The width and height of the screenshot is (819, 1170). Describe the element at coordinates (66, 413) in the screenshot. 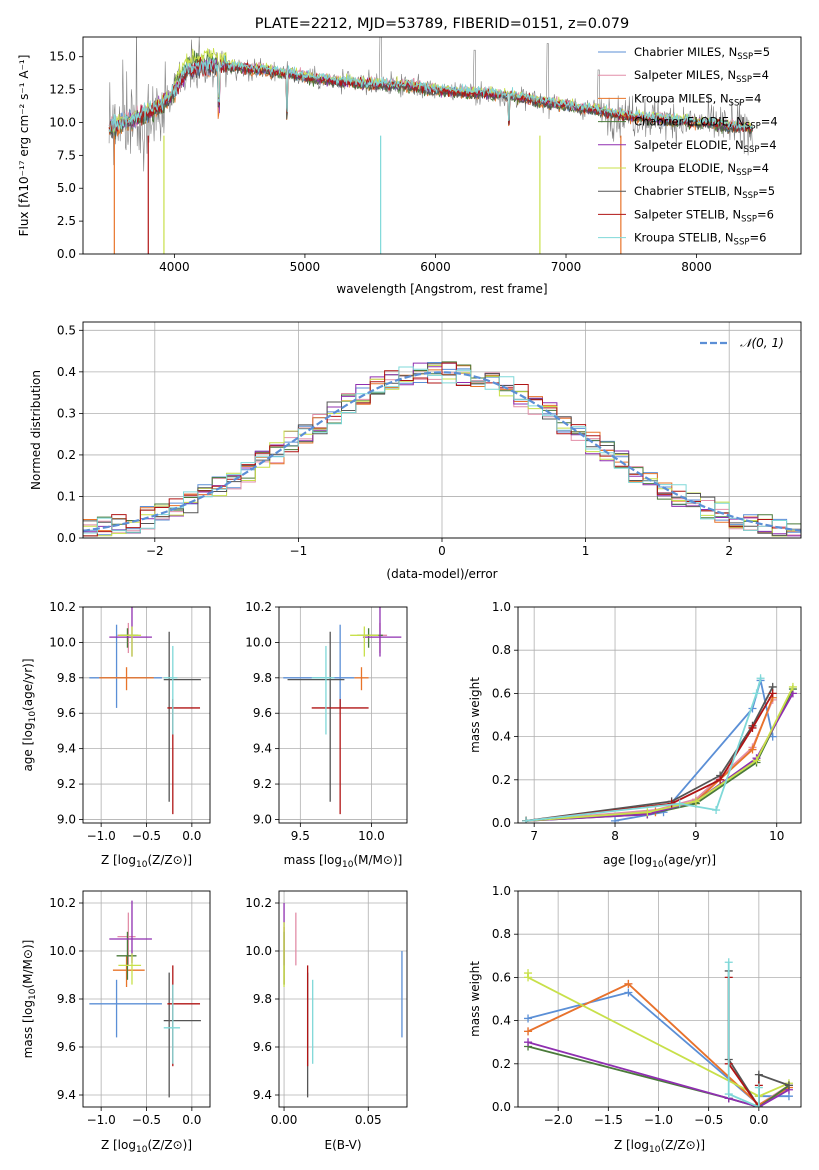

I see `y-tick-label: 0.3` at that location.